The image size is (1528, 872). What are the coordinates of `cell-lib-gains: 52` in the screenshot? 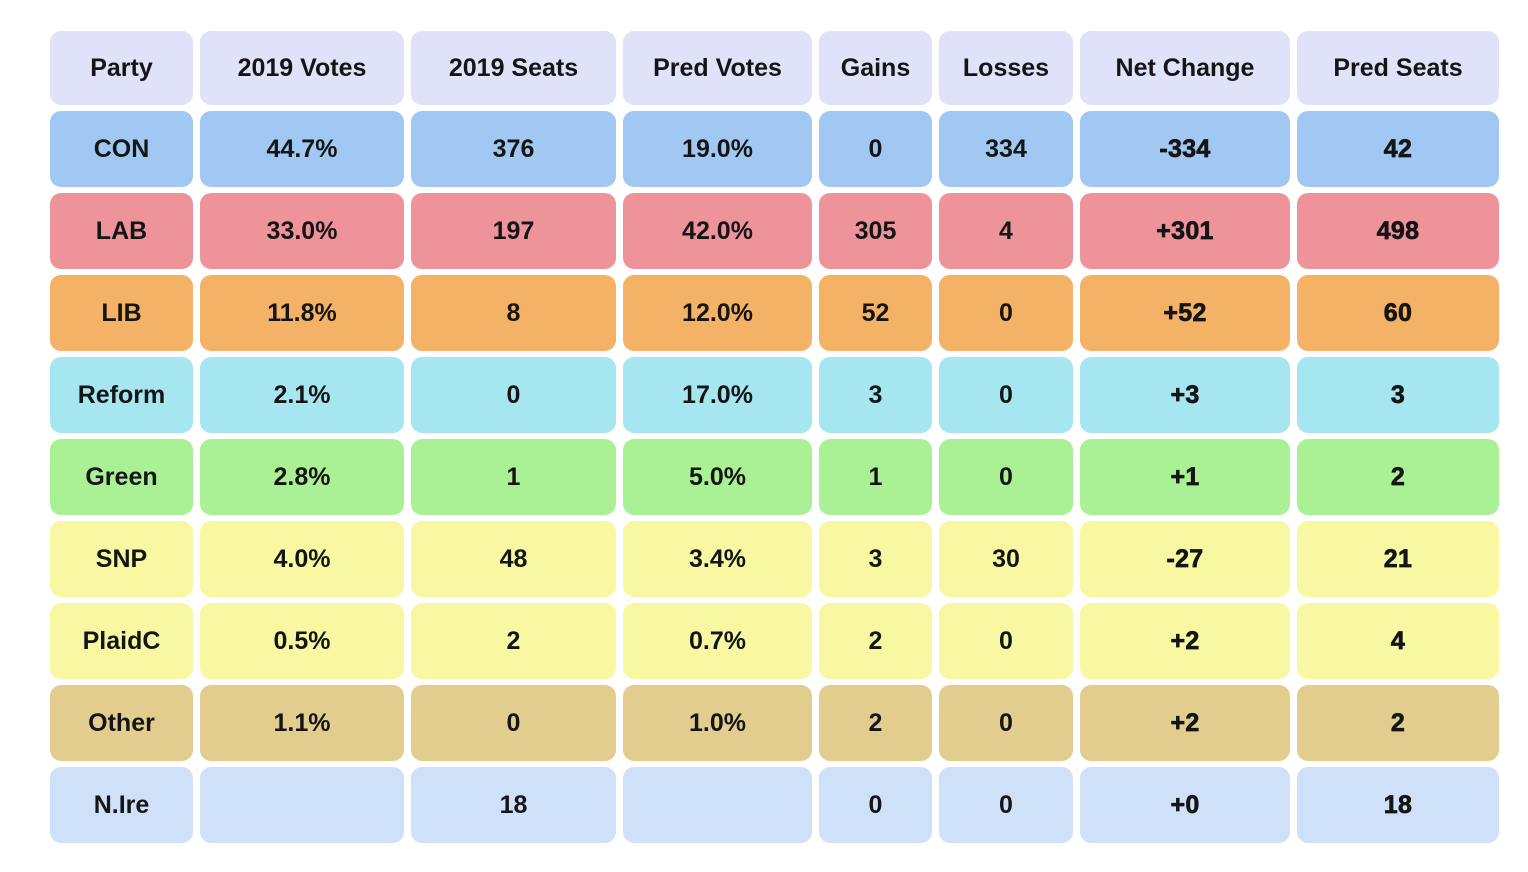 It's located at (875, 313).